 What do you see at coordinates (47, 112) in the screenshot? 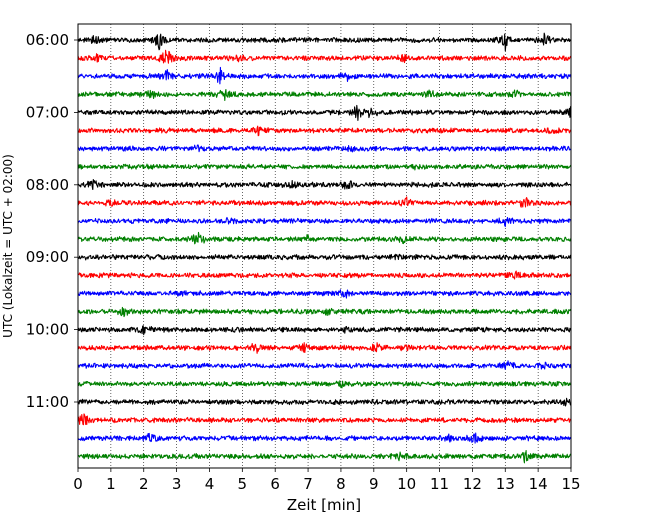
I see `y-tick-label: 07:00` at bounding box center [47, 112].